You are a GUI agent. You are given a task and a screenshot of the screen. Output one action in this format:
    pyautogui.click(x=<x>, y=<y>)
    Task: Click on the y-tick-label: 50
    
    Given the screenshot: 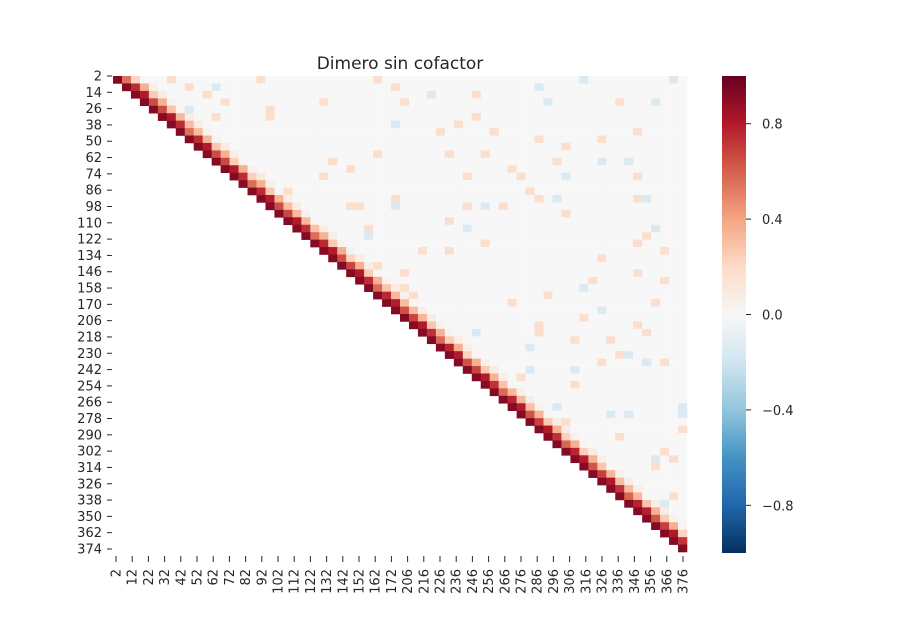 What is the action you would take?
    pyautogui.click(x=93, y=142)
    